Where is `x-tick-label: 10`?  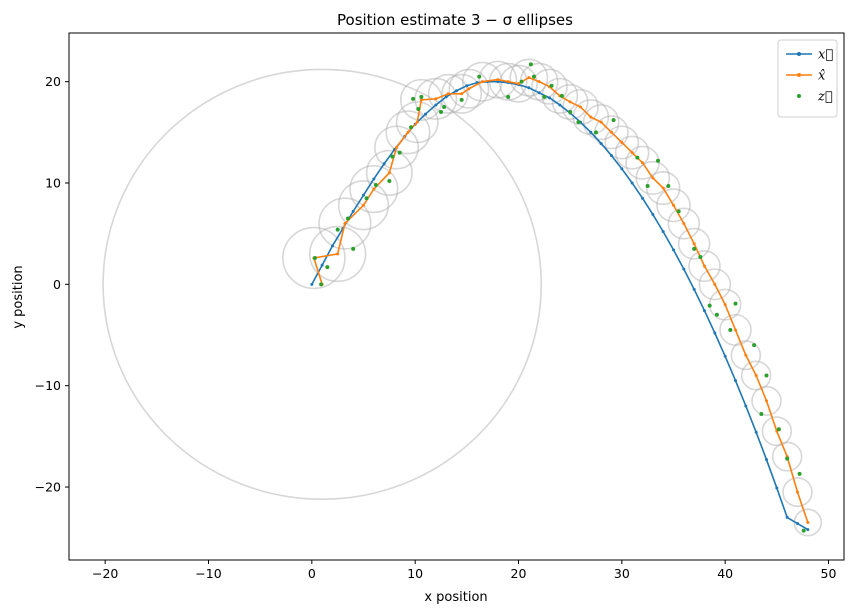 x-tick-label: 10 is located at coordinates (415, 573).